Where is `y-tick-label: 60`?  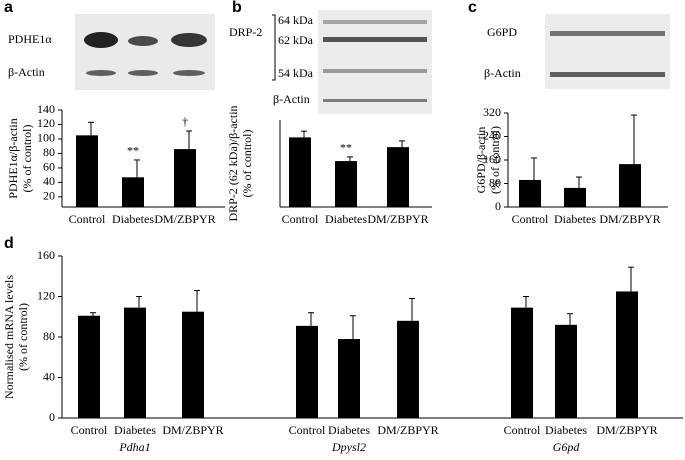 y-tick-label: 60 is located at coordinates (49, 167).